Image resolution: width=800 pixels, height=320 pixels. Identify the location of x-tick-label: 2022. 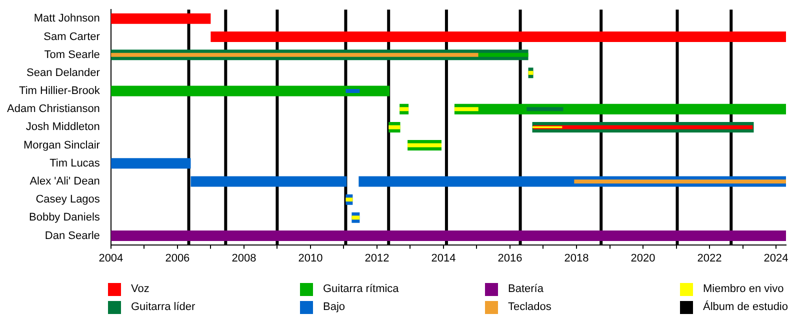
(709, 258).